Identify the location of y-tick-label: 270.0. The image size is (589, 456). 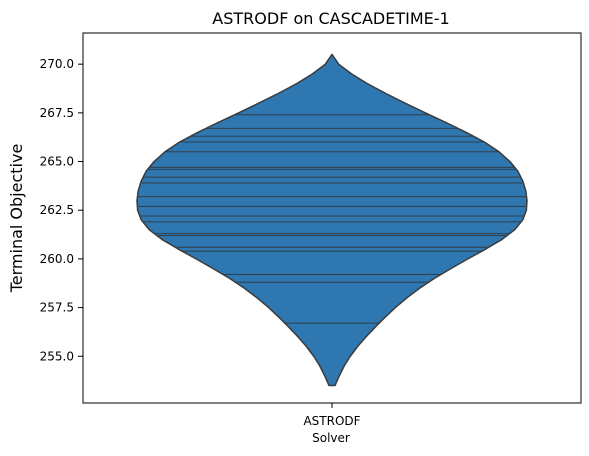
(57, 64).